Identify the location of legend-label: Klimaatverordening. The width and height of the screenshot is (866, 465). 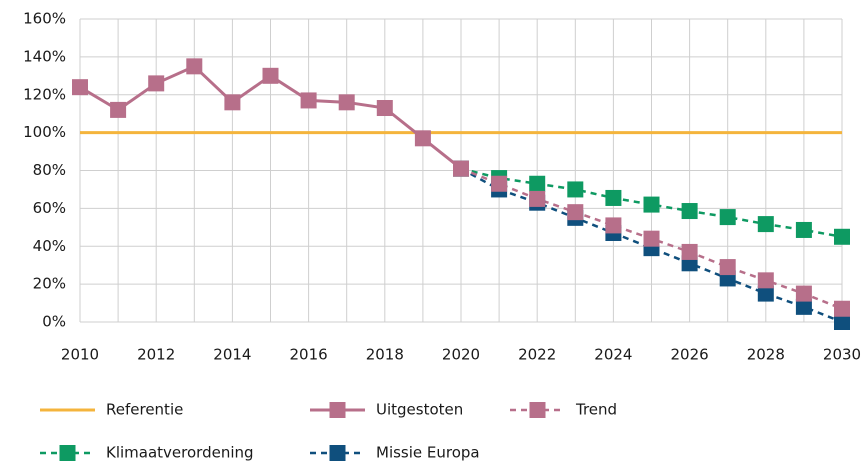
(180, 453).